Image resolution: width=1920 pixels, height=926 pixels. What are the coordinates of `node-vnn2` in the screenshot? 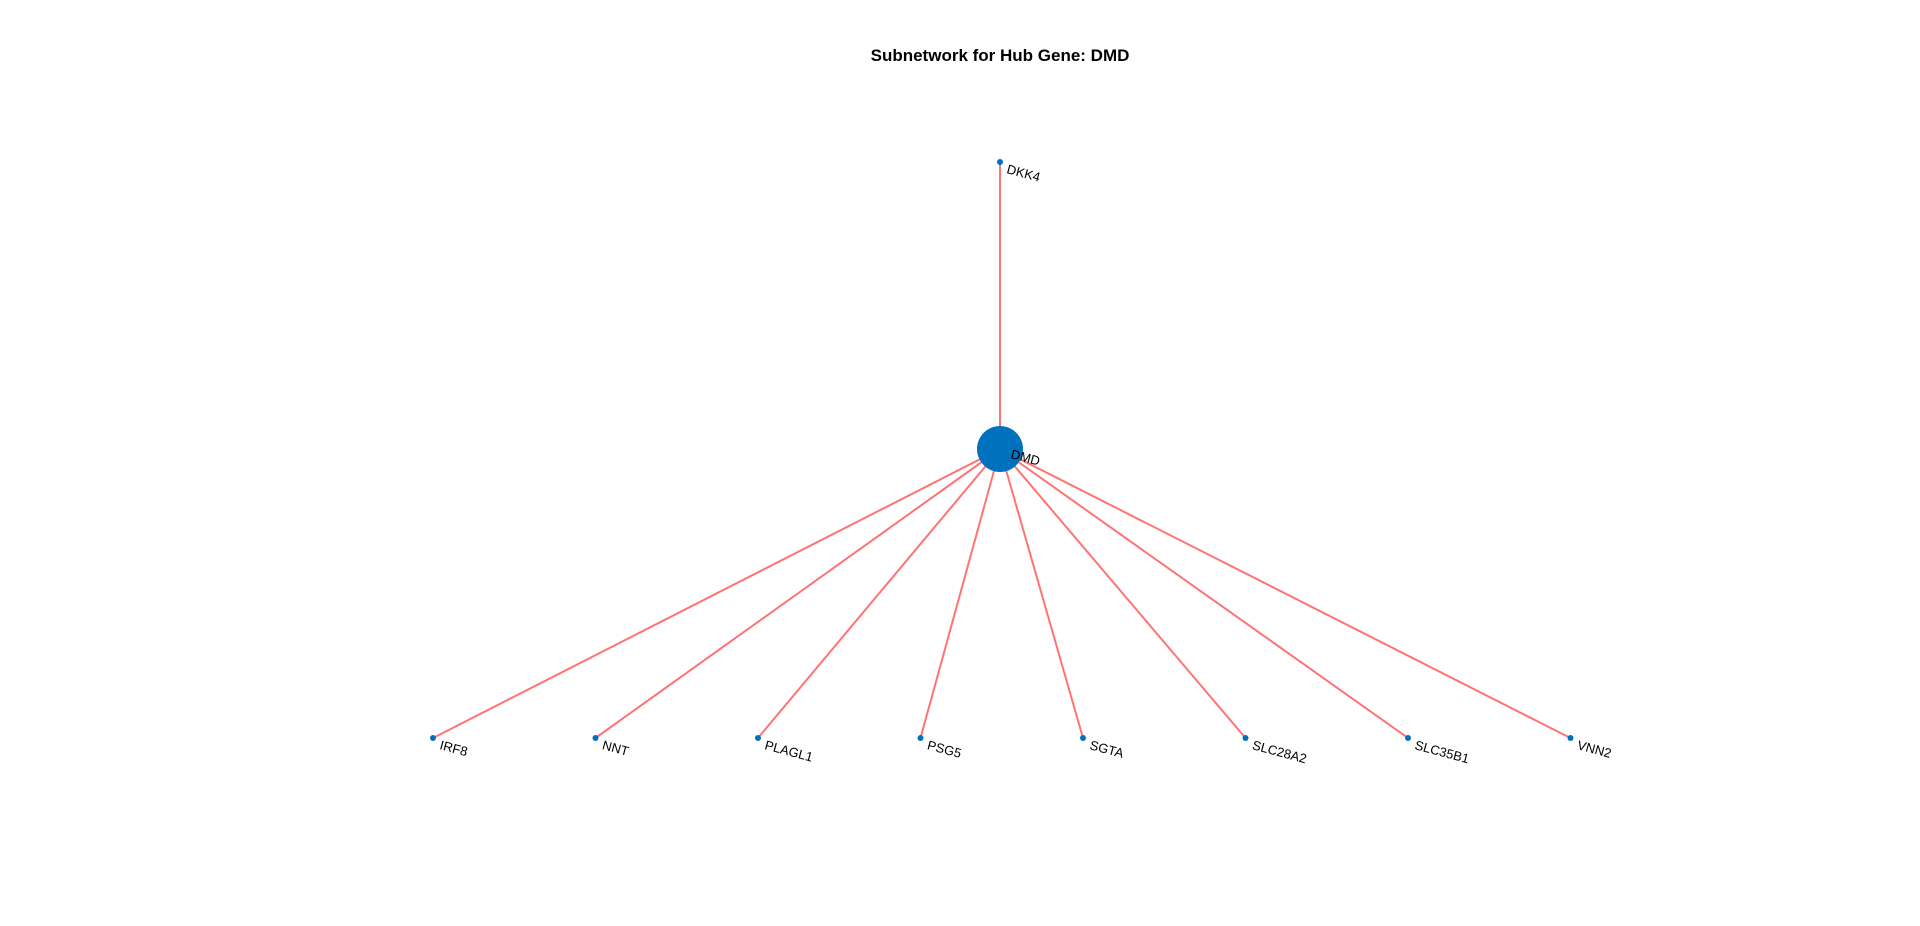 It's located at (1570, 738).